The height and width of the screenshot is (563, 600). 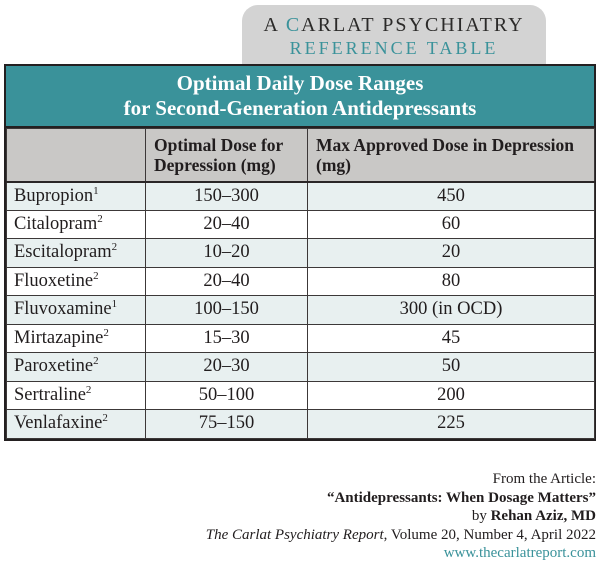 I want to click on drug-name: Venlafaxine, so click(x=58, y=423).